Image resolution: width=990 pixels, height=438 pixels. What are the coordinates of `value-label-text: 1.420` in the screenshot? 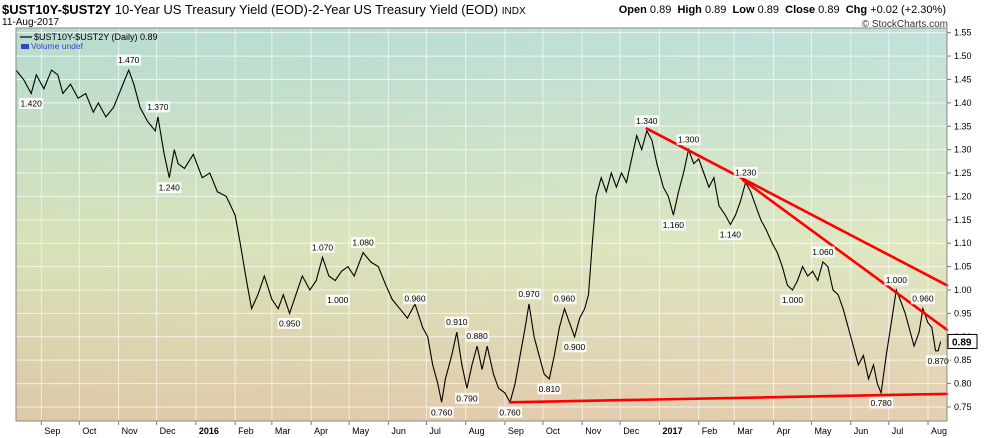 It's located at (32, 104).